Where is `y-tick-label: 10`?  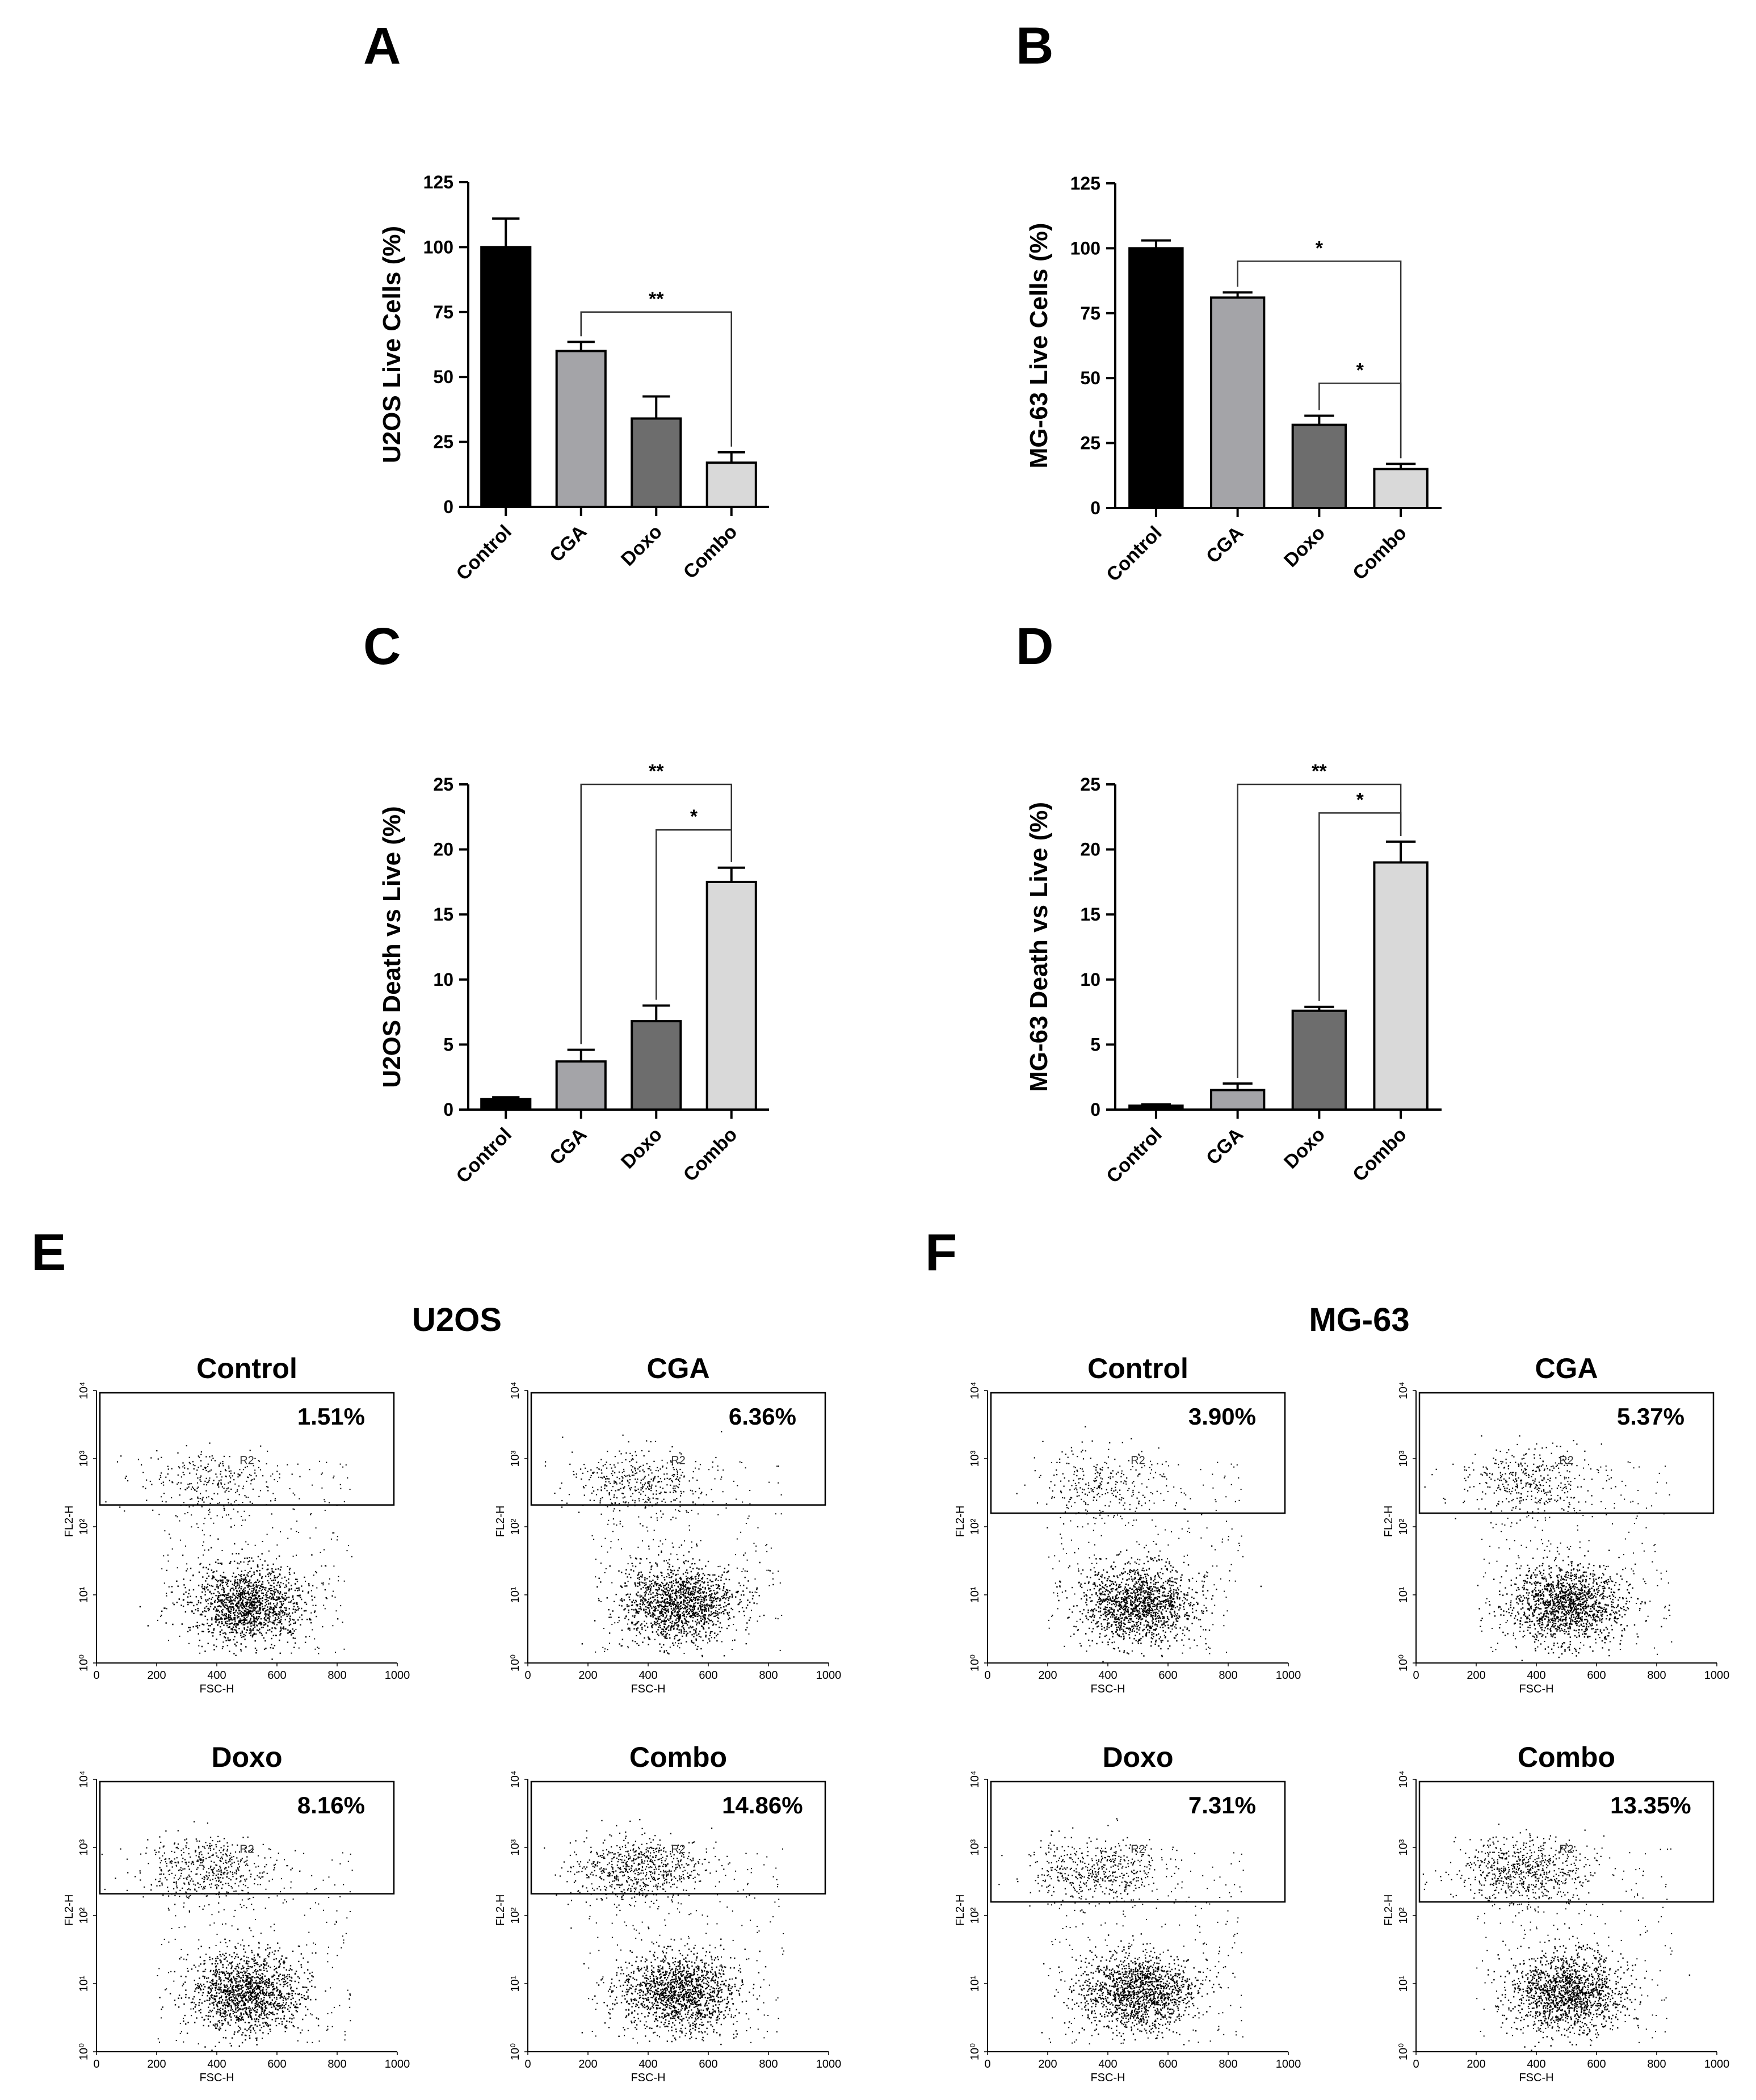 y-tick-label: 10 is located at coordinates (1090, 979).